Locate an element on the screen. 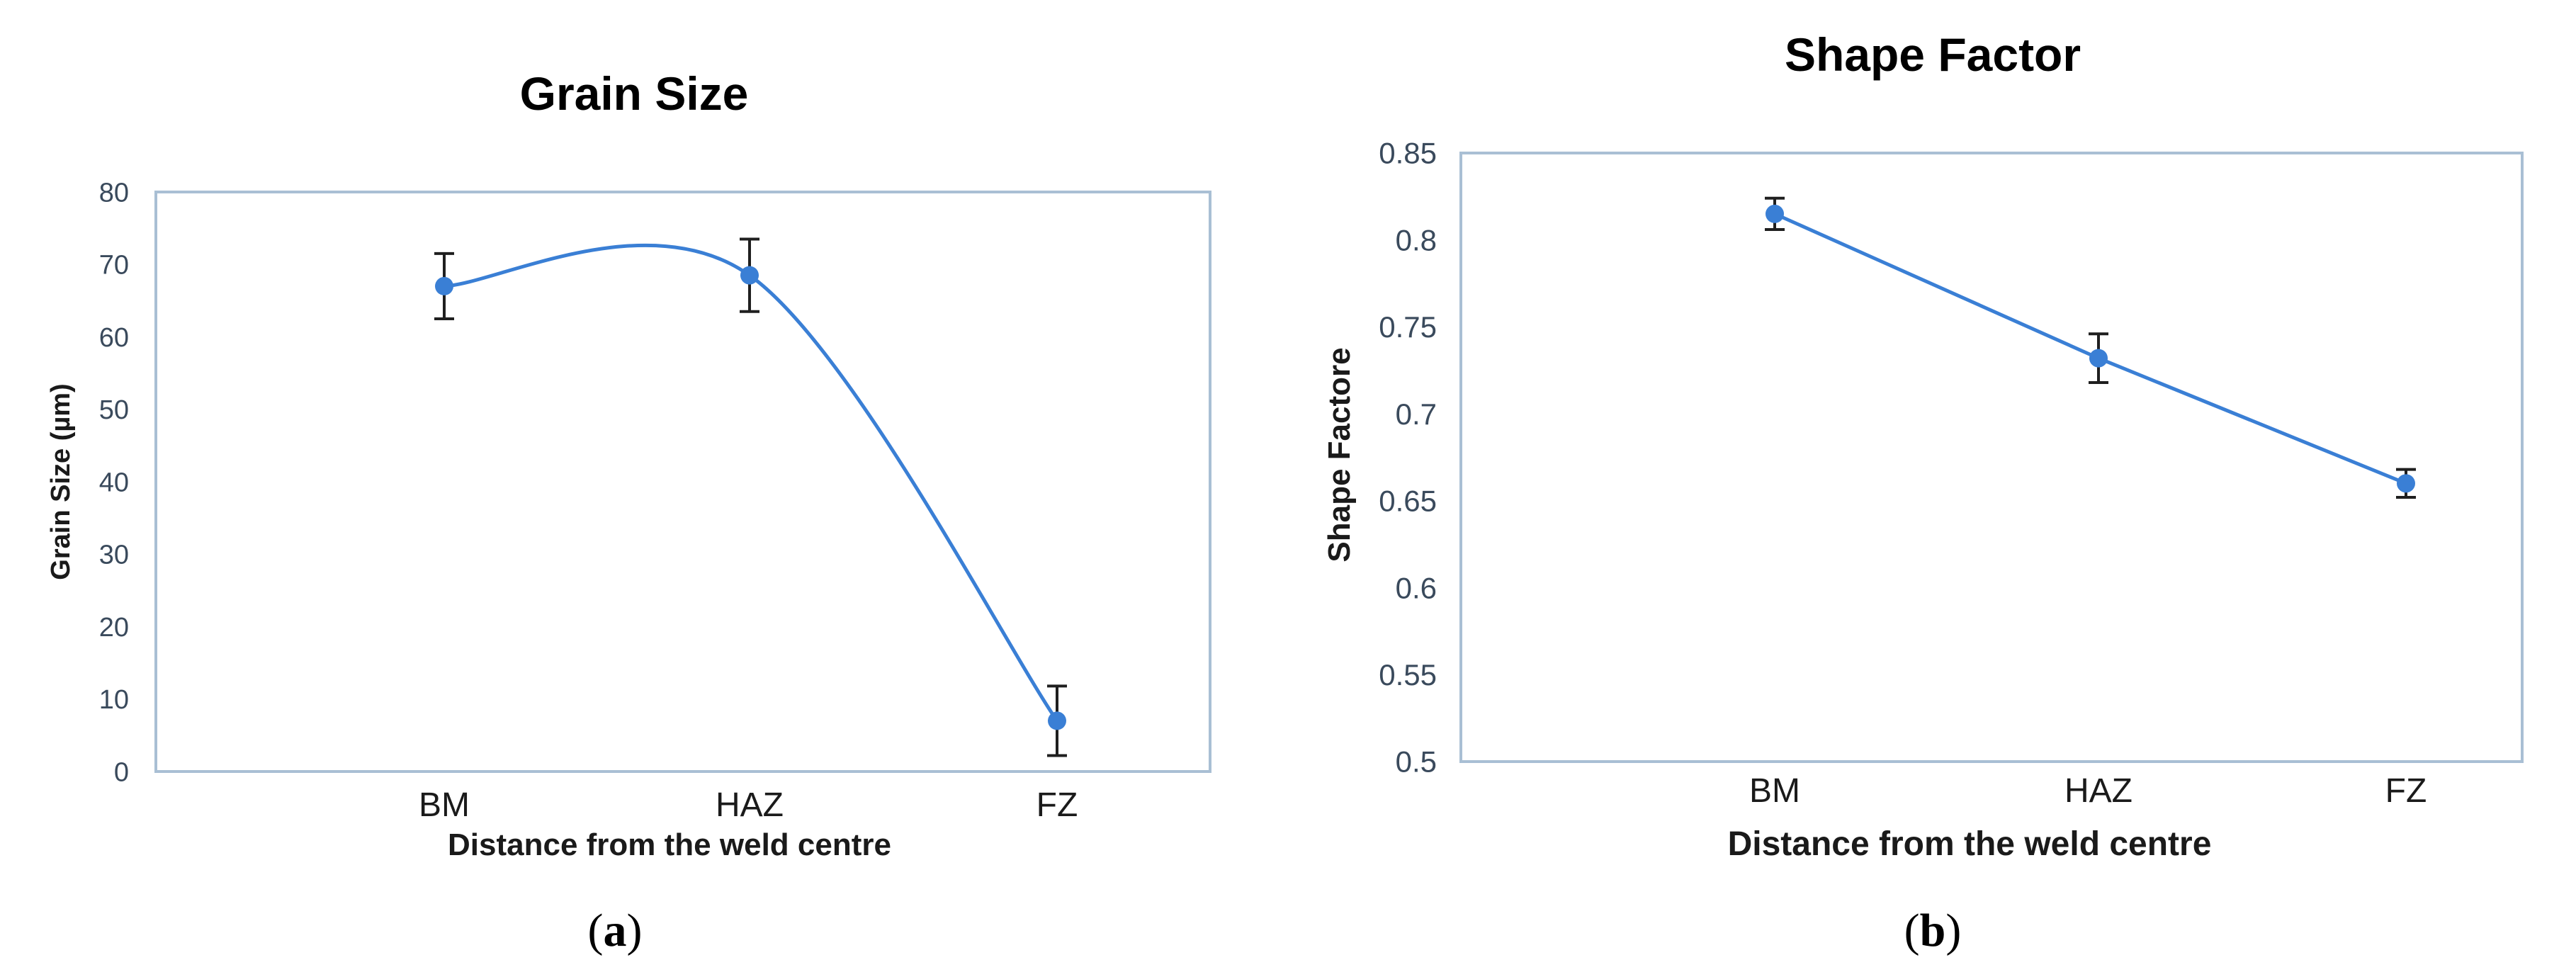 The width and height of the screenshot is (2576, 972). chart-b-y-axis-title: Shape Factore is located at coordinates (1339, 454).